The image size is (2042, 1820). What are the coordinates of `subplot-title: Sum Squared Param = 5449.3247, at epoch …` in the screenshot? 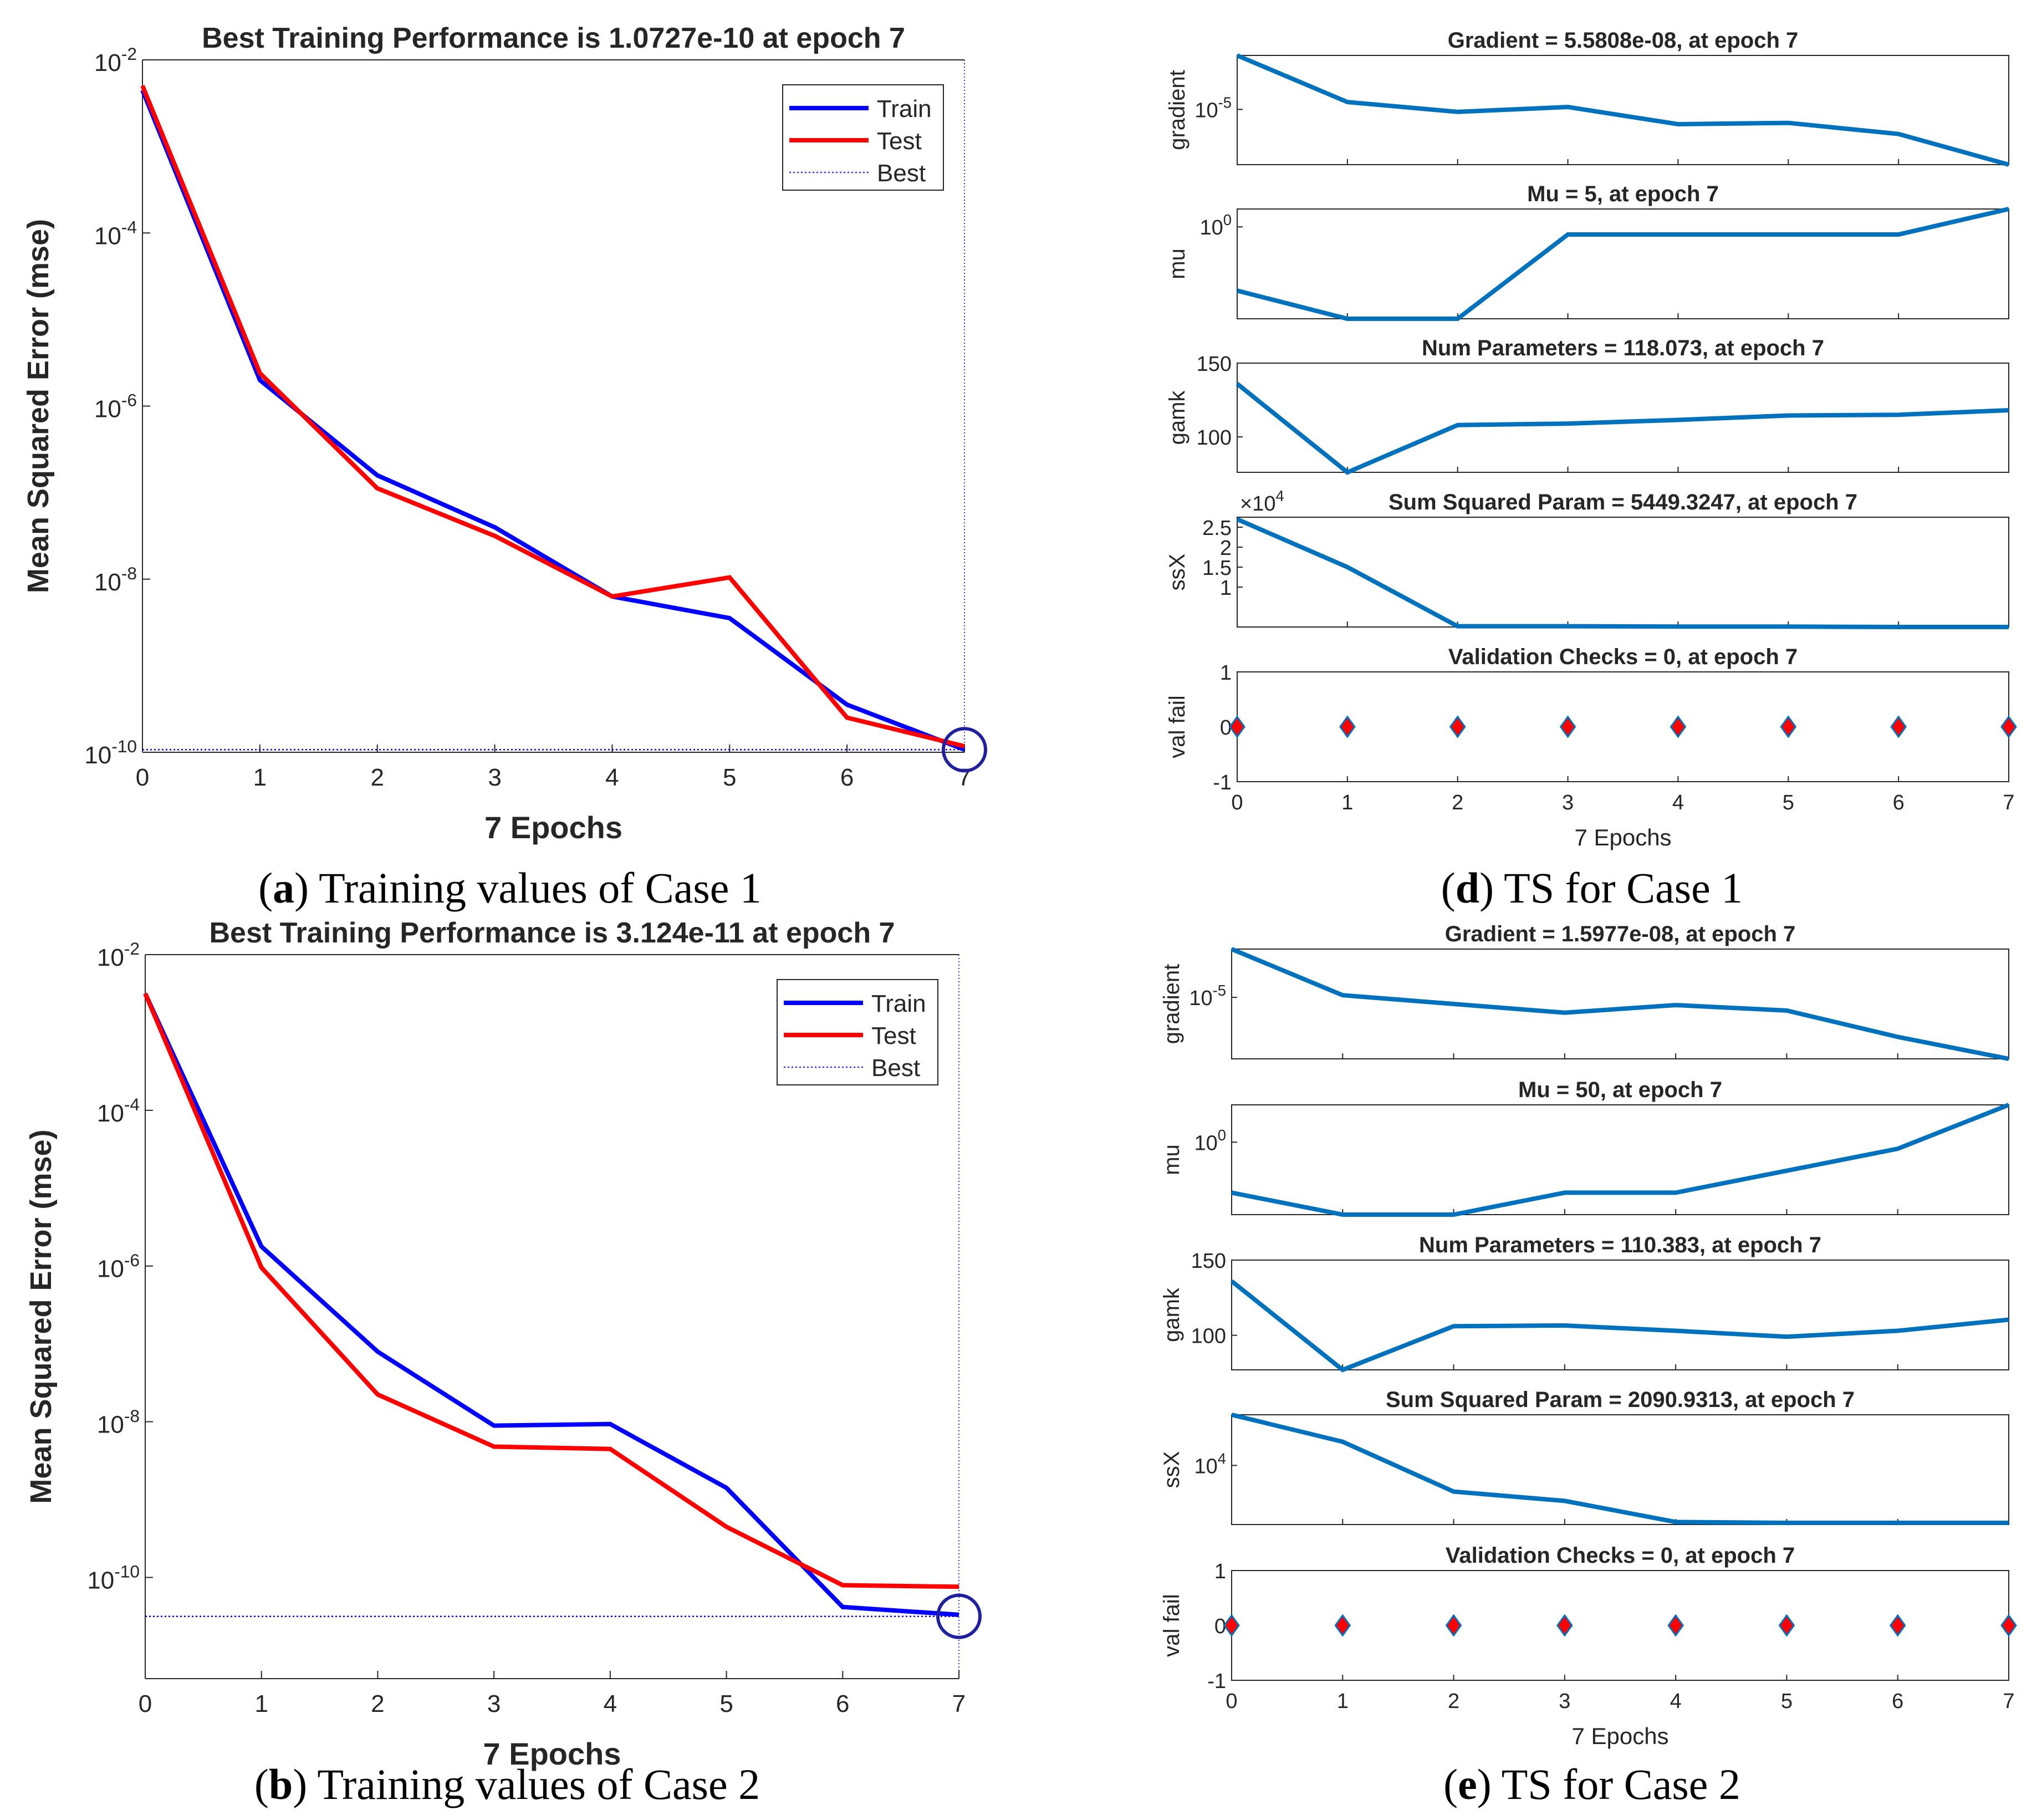 It's located at (1623, 502).